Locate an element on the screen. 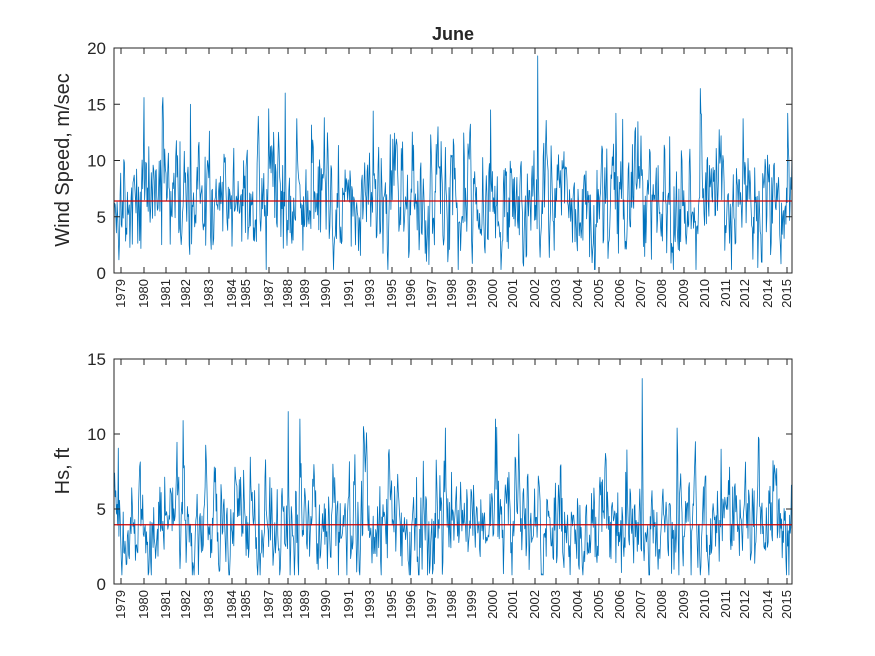 Image resolution: width=875 pixels, height=656 pixels. wind-speed-y-axis-label: Wind Speed, m/sec is located at coordinates (63, 159).